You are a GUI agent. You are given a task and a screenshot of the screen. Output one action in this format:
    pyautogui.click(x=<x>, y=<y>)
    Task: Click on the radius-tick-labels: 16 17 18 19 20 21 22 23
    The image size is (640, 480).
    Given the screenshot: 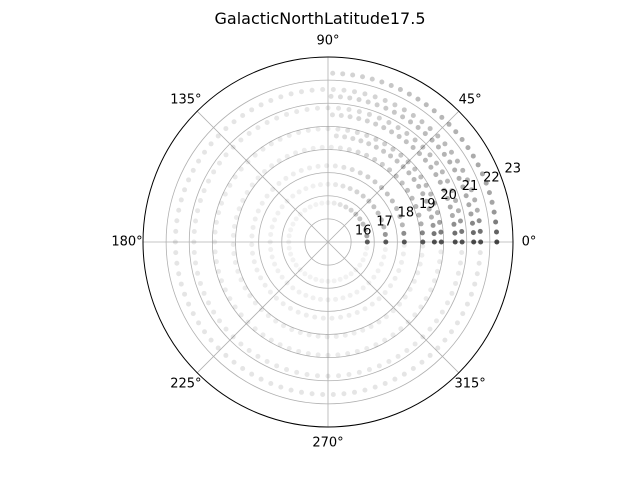 What is the action you would take?
    pyautogui.click(x=438, y=199)
    